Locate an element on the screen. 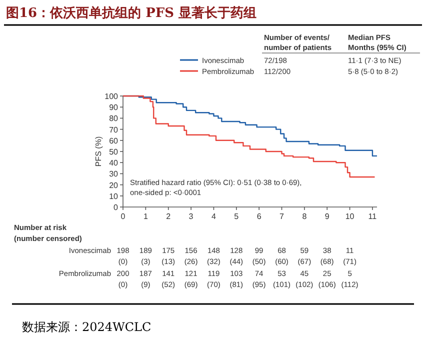 The height and width of the screenshot is (341, 426). ytick: 0 is located at coordinates (116, 207).